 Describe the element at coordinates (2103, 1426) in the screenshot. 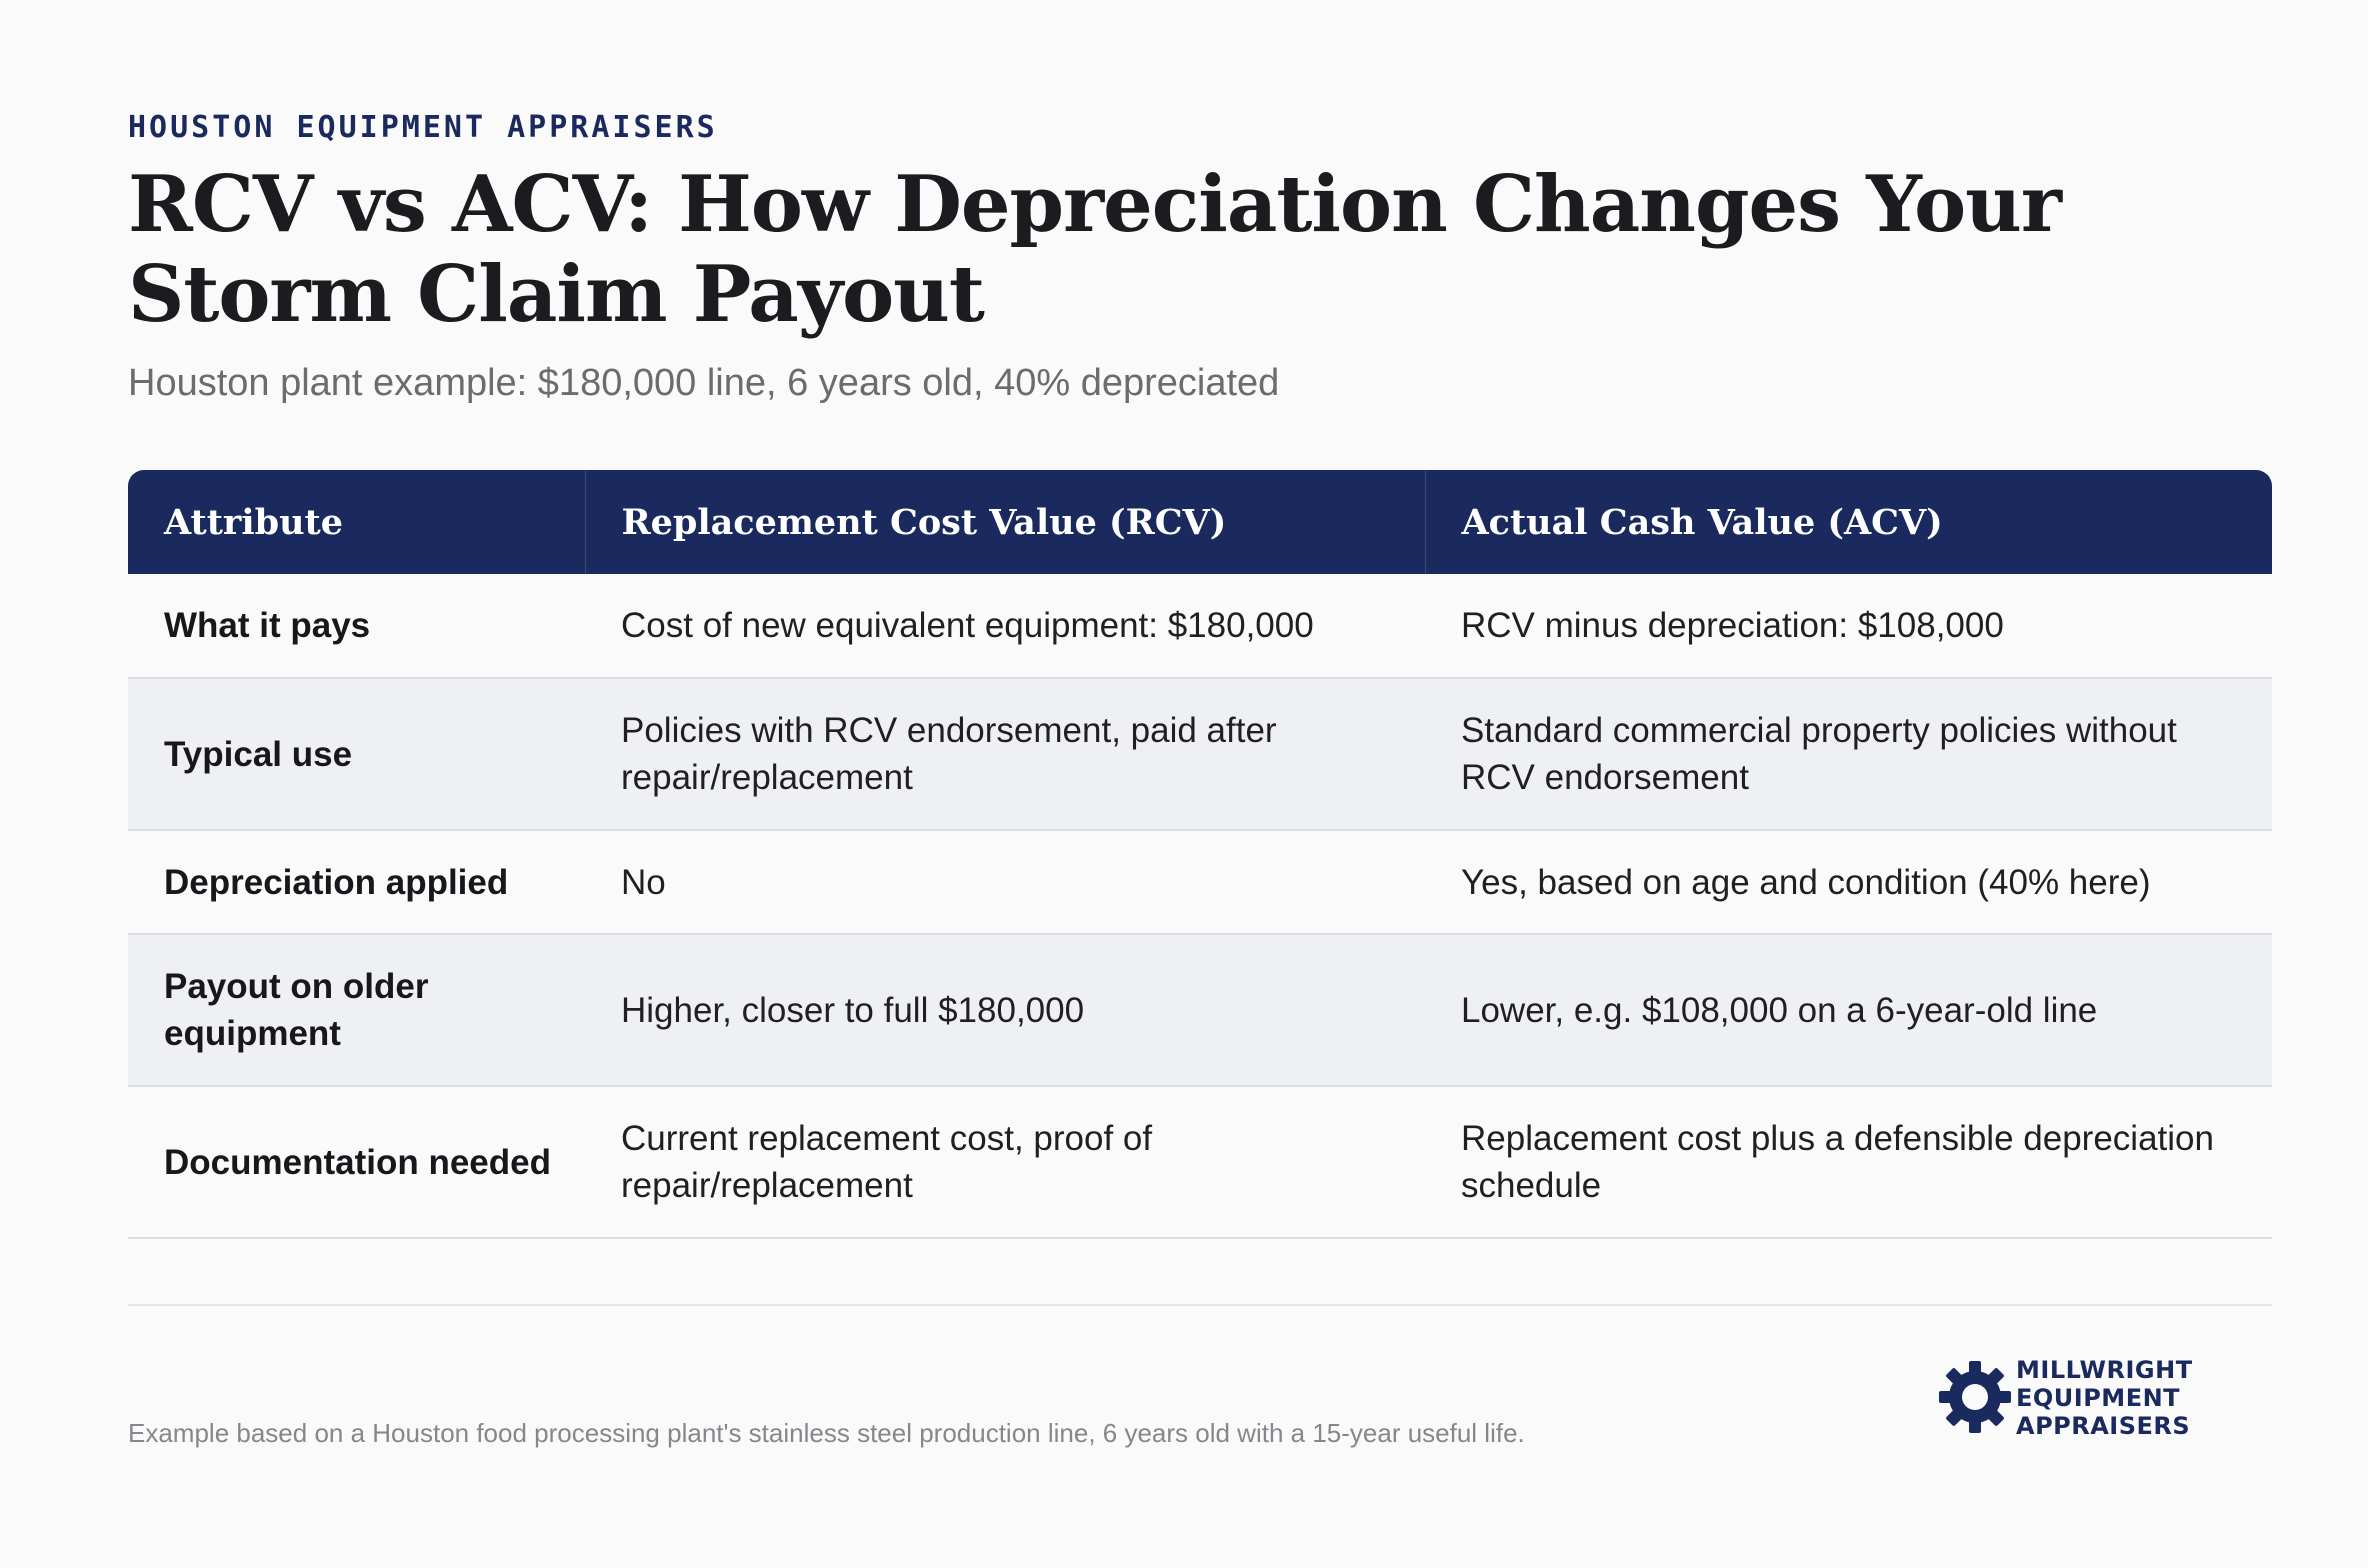

I see `brand-line: APPRAISERS` at that location.